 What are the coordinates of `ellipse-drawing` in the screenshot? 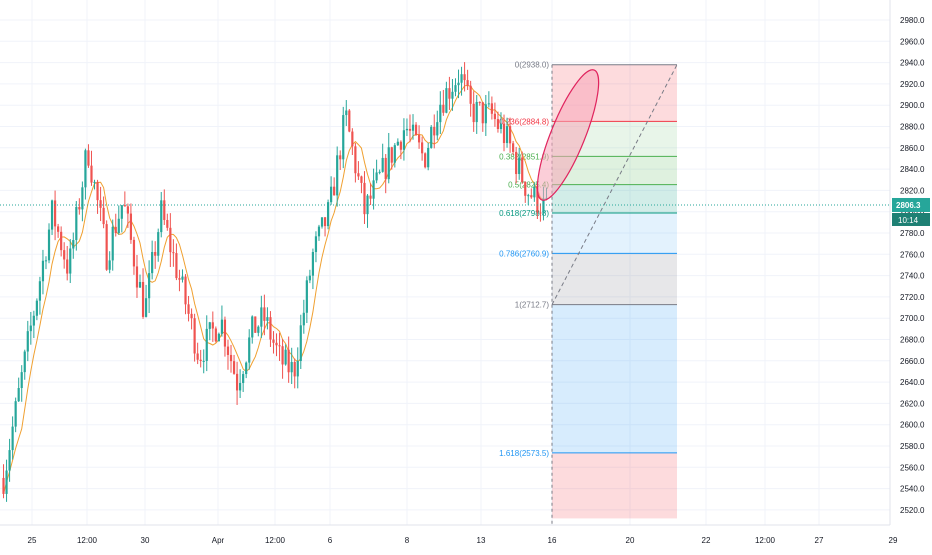 It's located at (568, 135).